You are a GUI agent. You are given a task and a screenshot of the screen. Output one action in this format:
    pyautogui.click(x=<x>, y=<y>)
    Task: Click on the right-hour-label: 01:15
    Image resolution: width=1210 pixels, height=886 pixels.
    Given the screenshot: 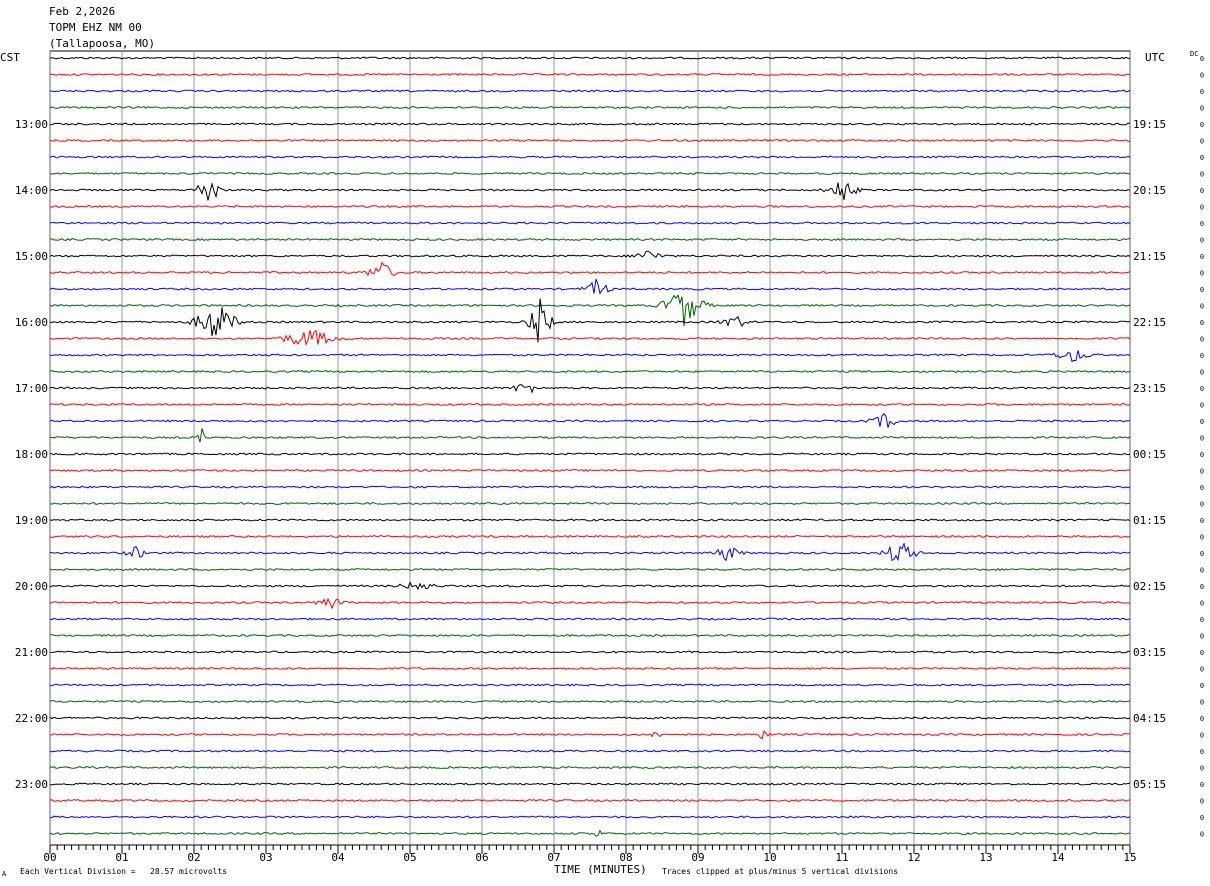 What is the action you would take?
    pyautogui.click(x=1149, y=520)
    